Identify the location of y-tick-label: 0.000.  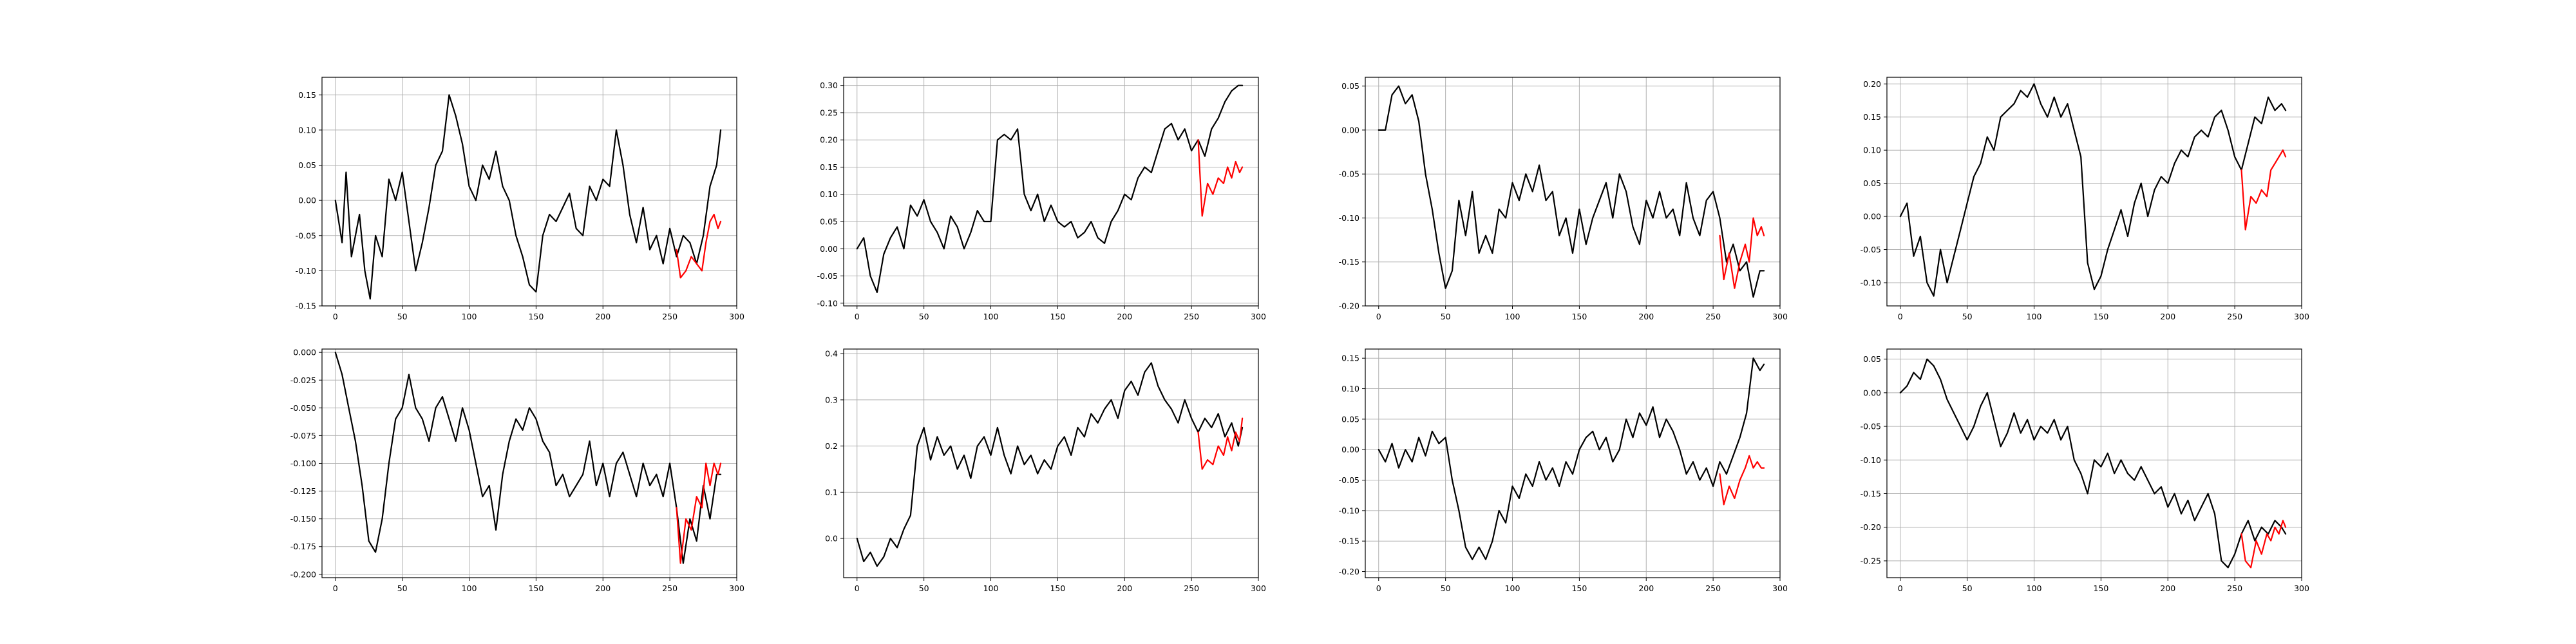
(304, 352).